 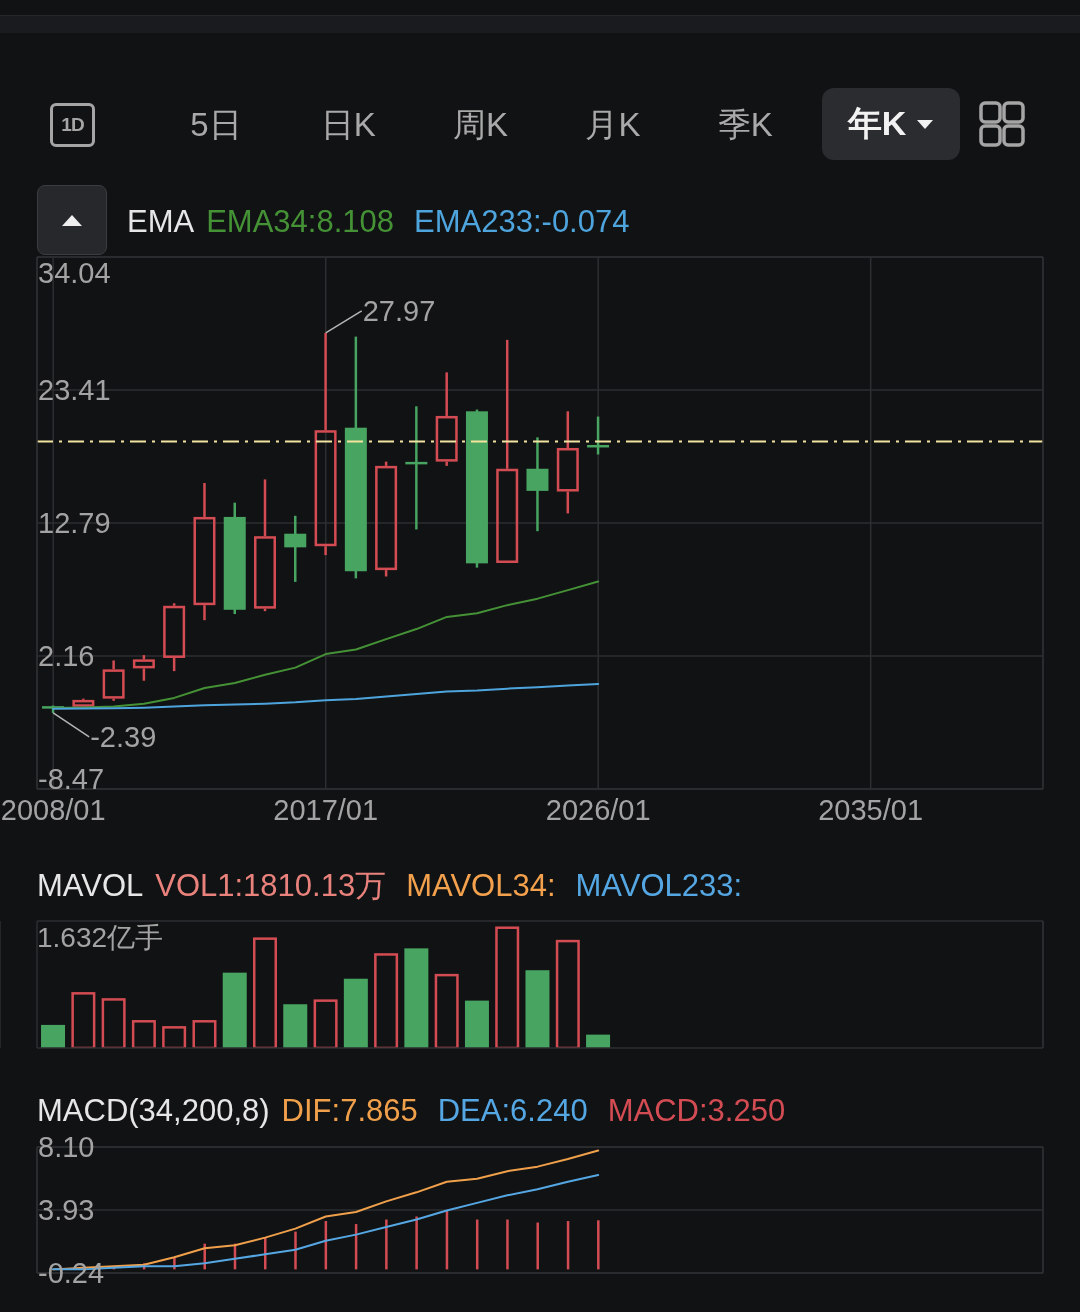 What do you see at coordinates (161, 222) in the screenshot?
I see `legend-title: EMA` at bounding box center [161, 222].